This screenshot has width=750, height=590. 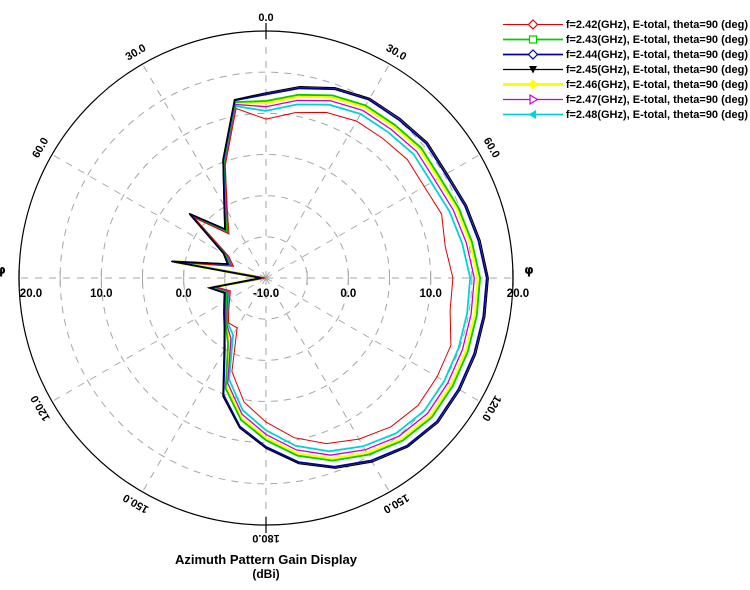 What do you see at coordinates (266, 538) in the screenshot?
I see `angle-label: 180.0` at bounding box center [266, 538].